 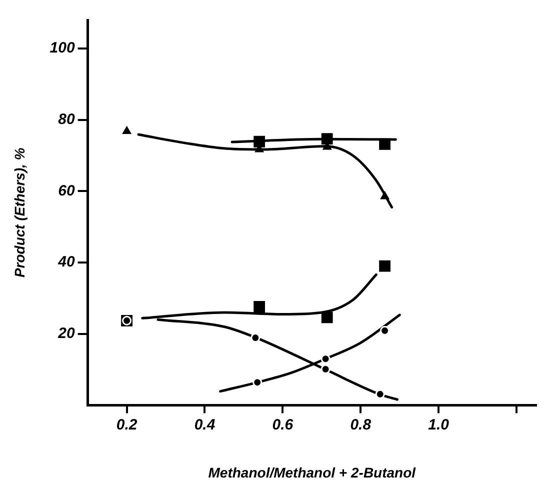 I want to click on y-tick-label: 20, so click(x=66, y=333).